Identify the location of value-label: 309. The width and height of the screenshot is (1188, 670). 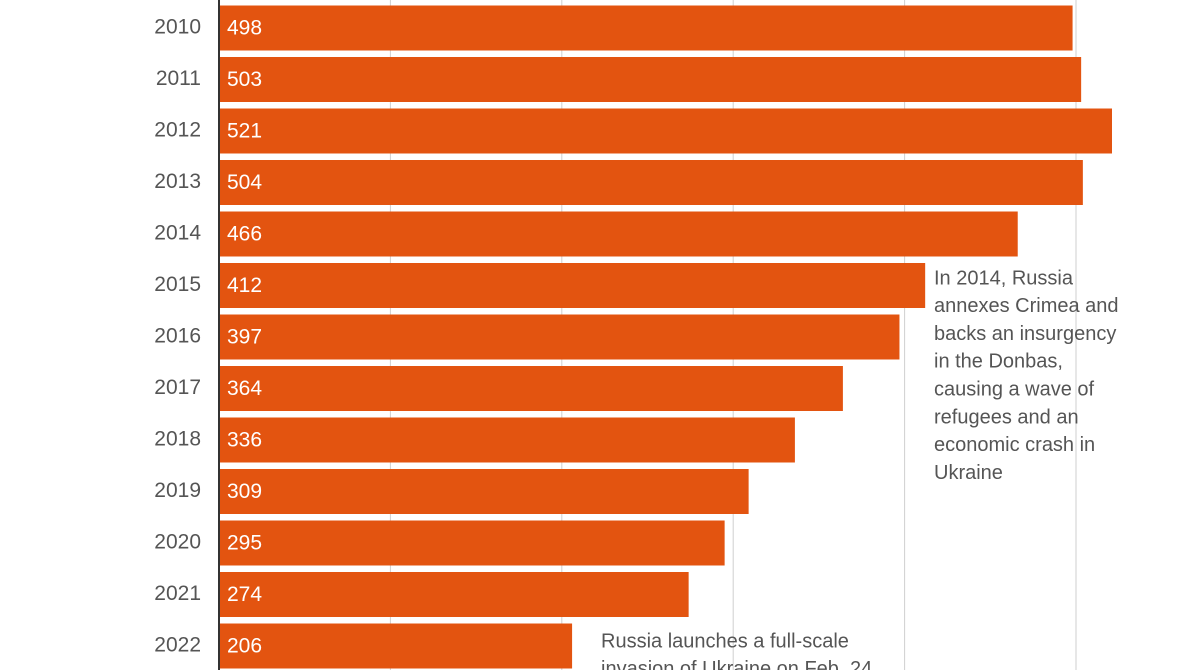
(244, 491).